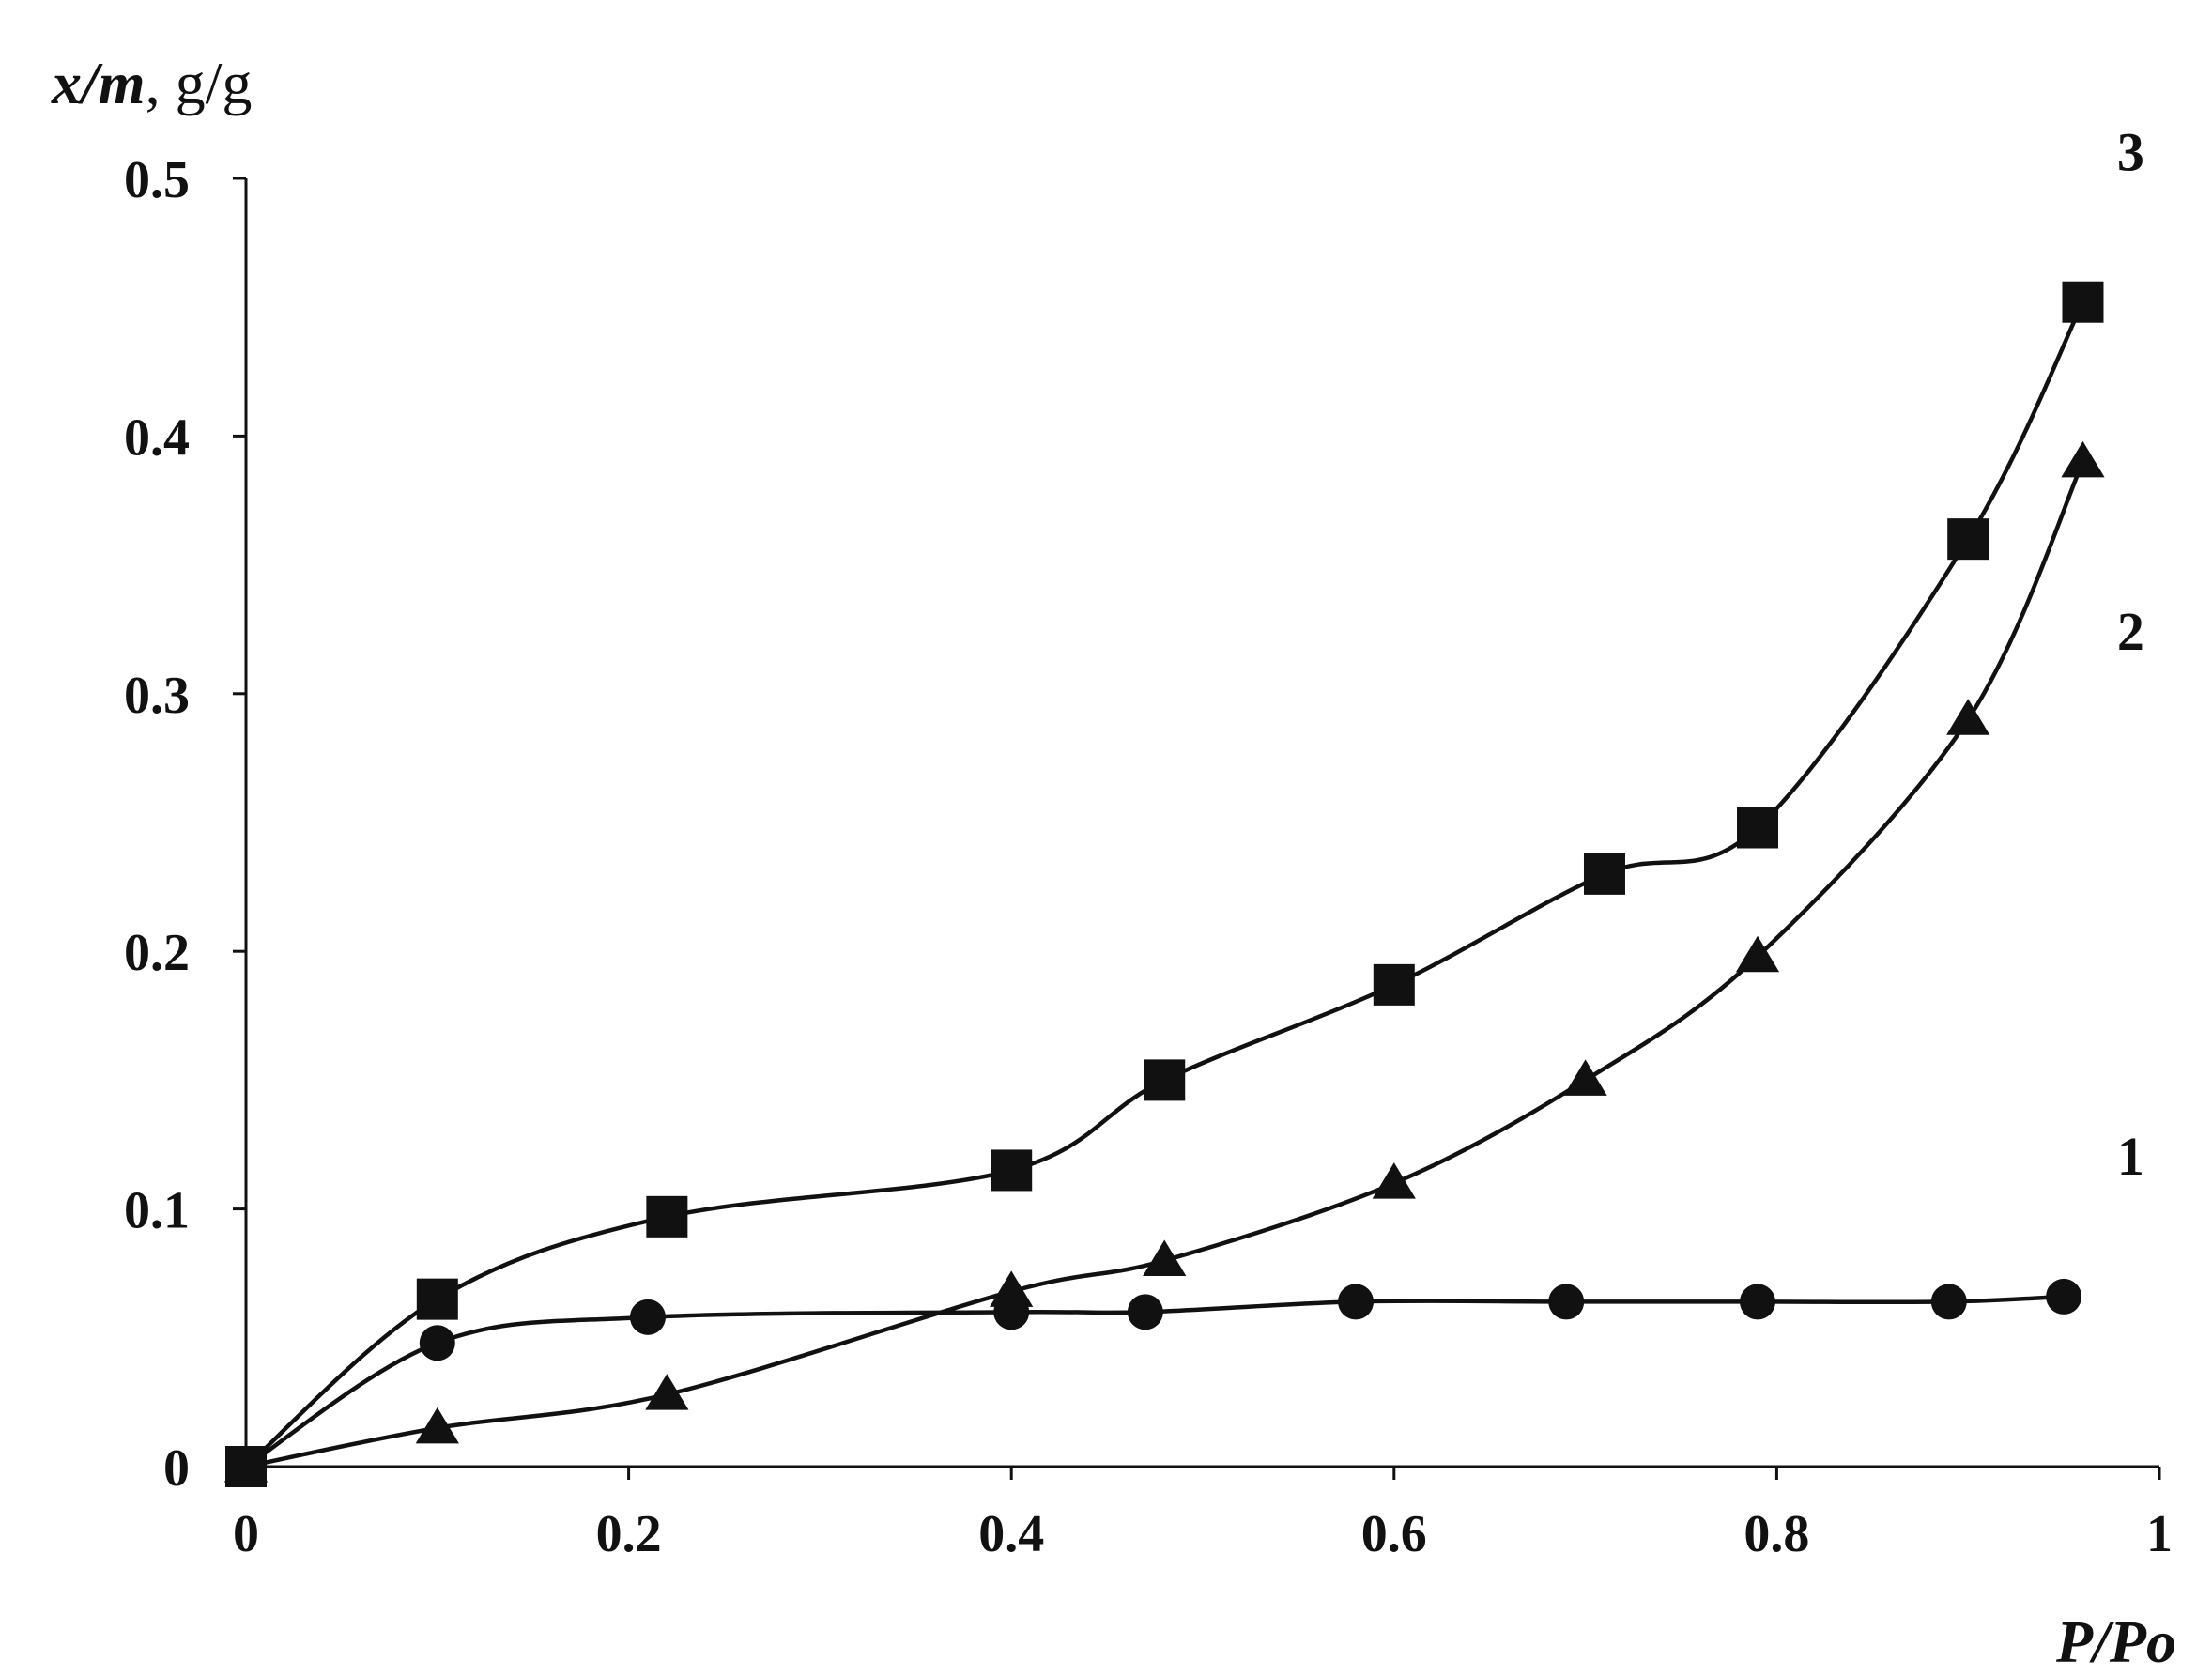 The image size is (2212, 1676). Describe the element at coordinates (2130, 632) in the screenshot. I see `curve-label-2: 2` at that location.